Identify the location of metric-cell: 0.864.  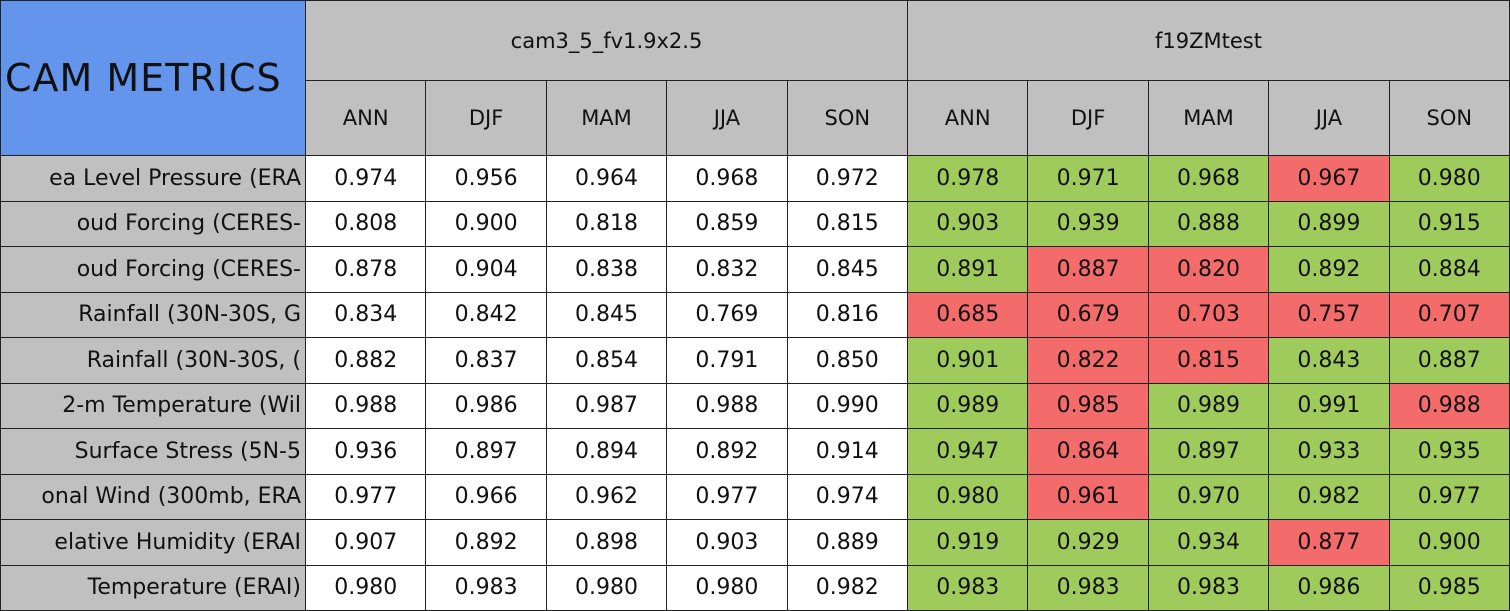
(1088, 451).